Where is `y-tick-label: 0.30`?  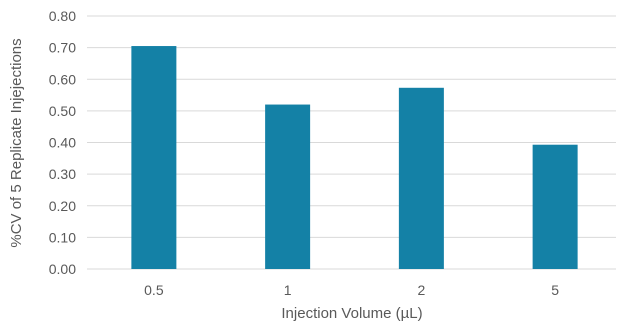
y-tick-label: 0.30 is located at coordinates (62, 174).